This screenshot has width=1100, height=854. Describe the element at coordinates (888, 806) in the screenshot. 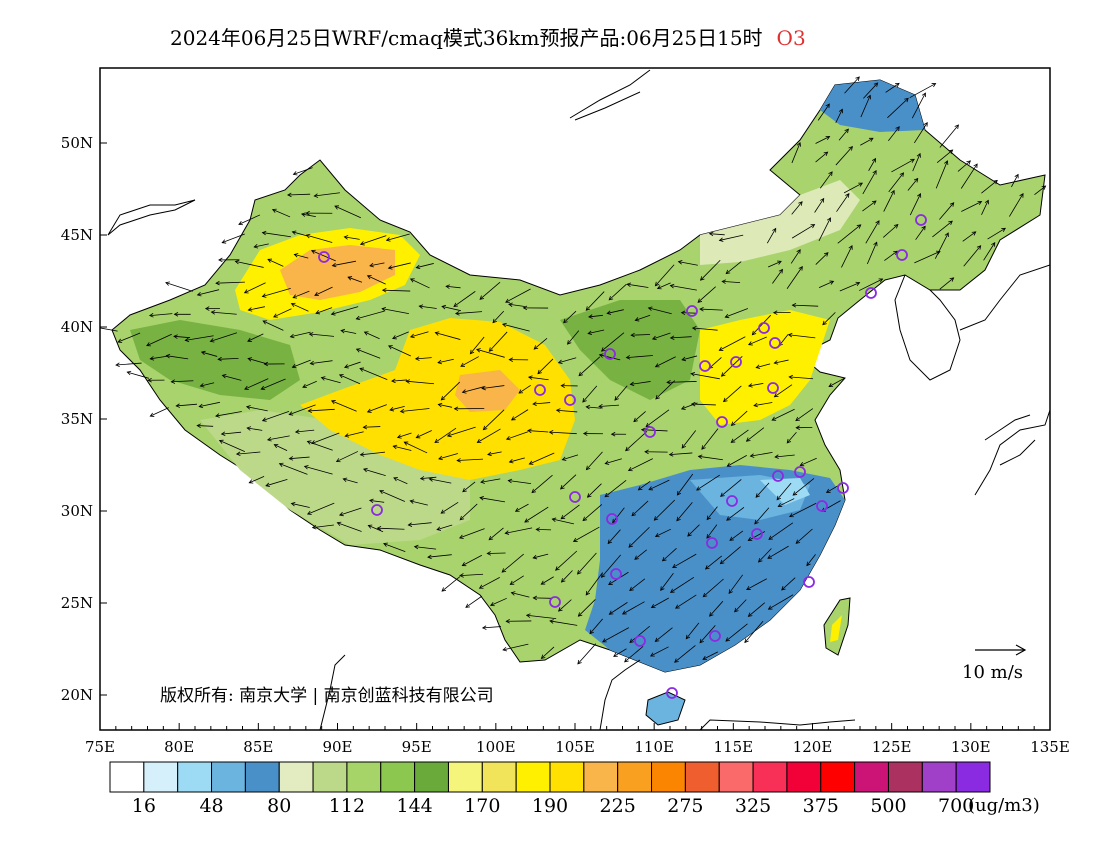

I see `colorbar-label: 500` at that location.